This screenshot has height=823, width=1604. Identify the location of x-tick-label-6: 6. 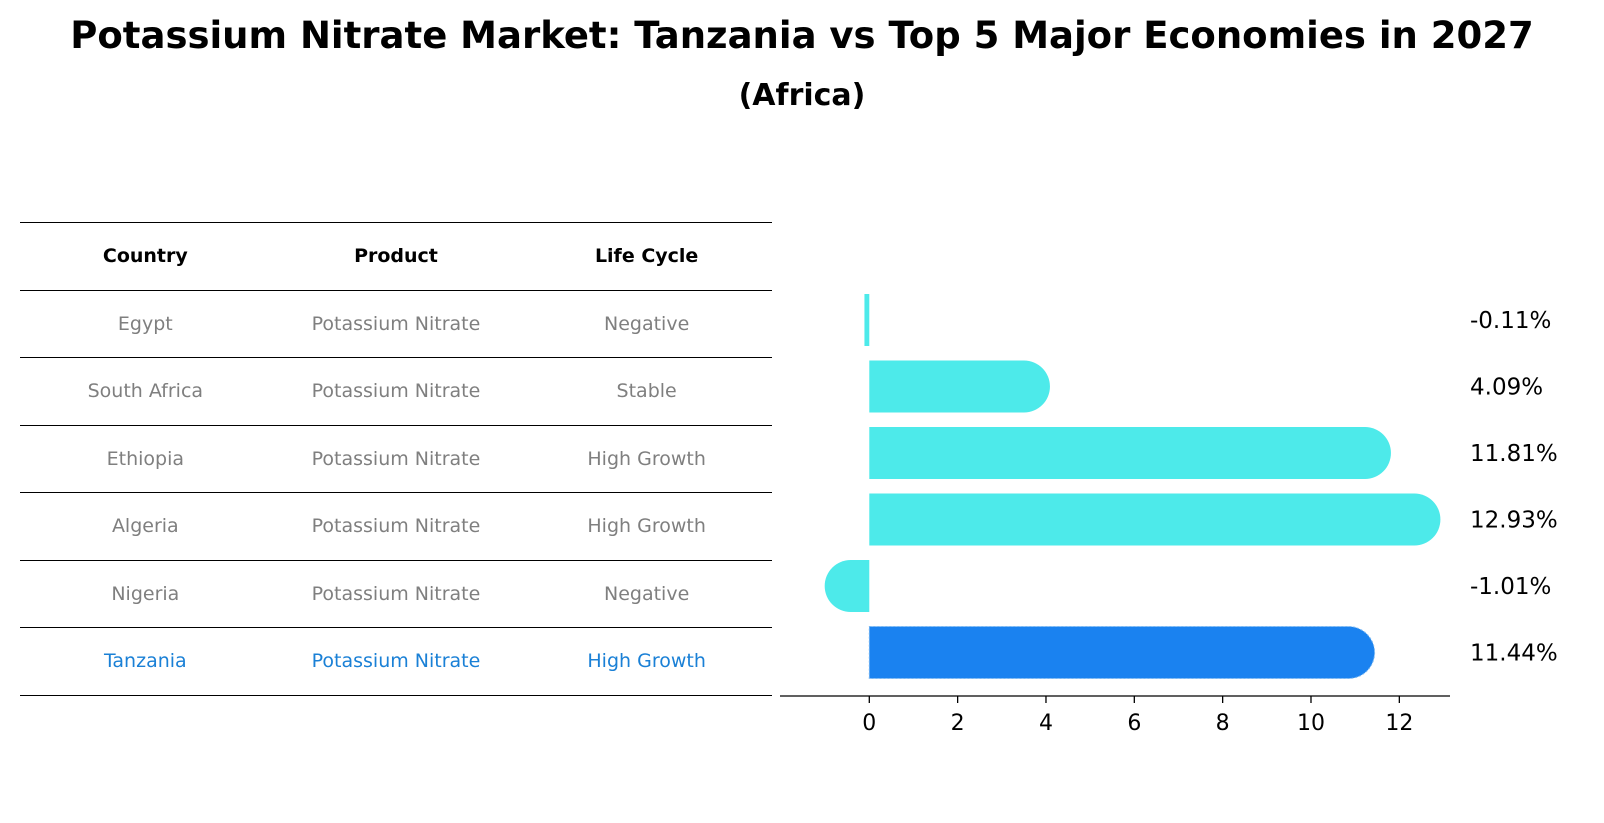
(1134, 723).